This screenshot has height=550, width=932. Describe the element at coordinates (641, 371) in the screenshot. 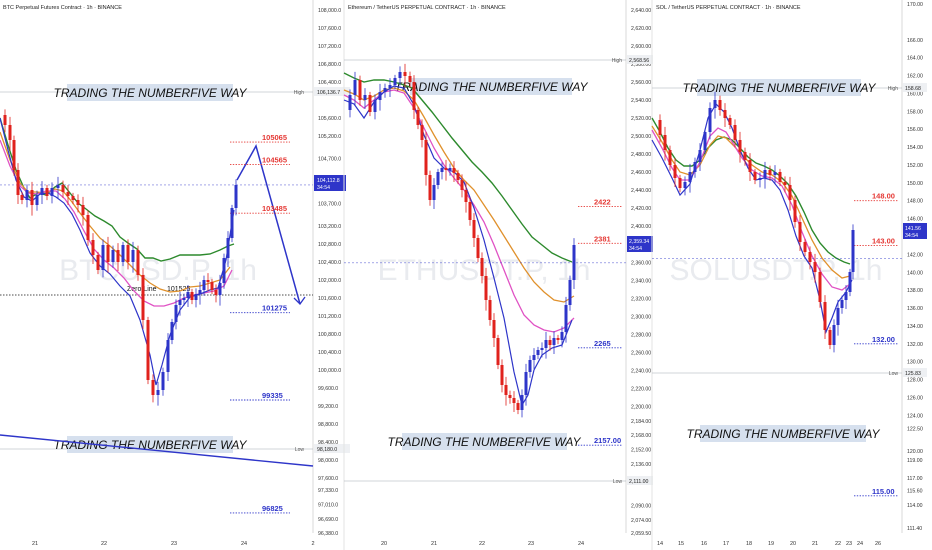

I see `y-tick-label: 2,240.00` at that location.